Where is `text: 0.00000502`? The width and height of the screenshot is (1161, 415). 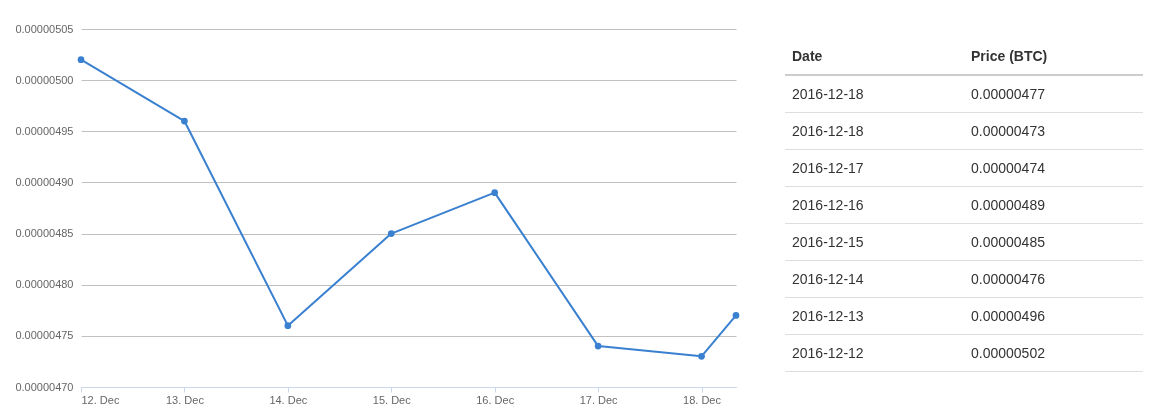 text: 0.00000502 is located at coordinates (1053, 353).